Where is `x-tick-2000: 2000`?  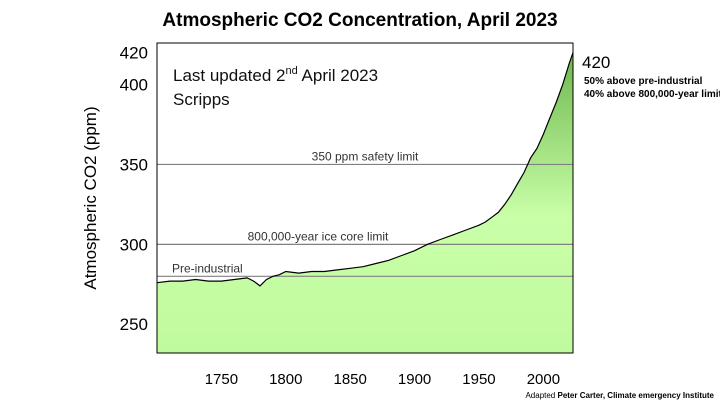
x-tick-2000: 2000 is located at coordinates (543, 379).